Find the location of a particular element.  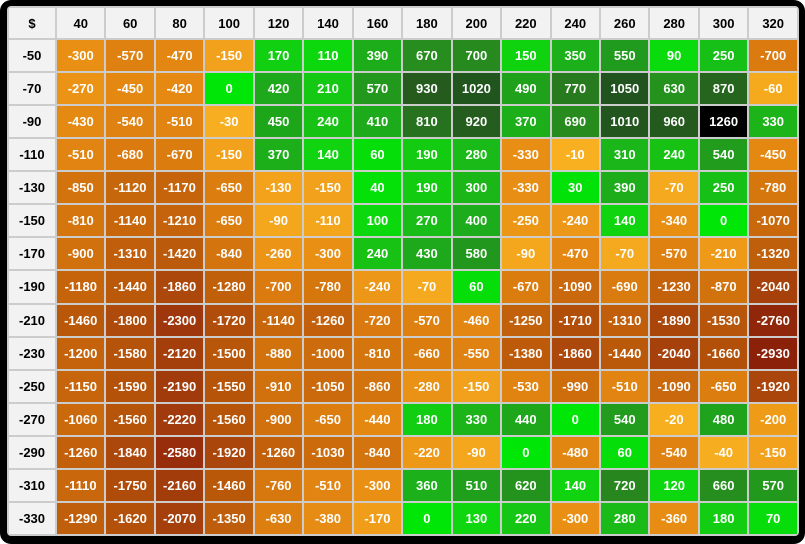

heatmap-cell--290-80: -2580 is located at coordinates (179, 452).